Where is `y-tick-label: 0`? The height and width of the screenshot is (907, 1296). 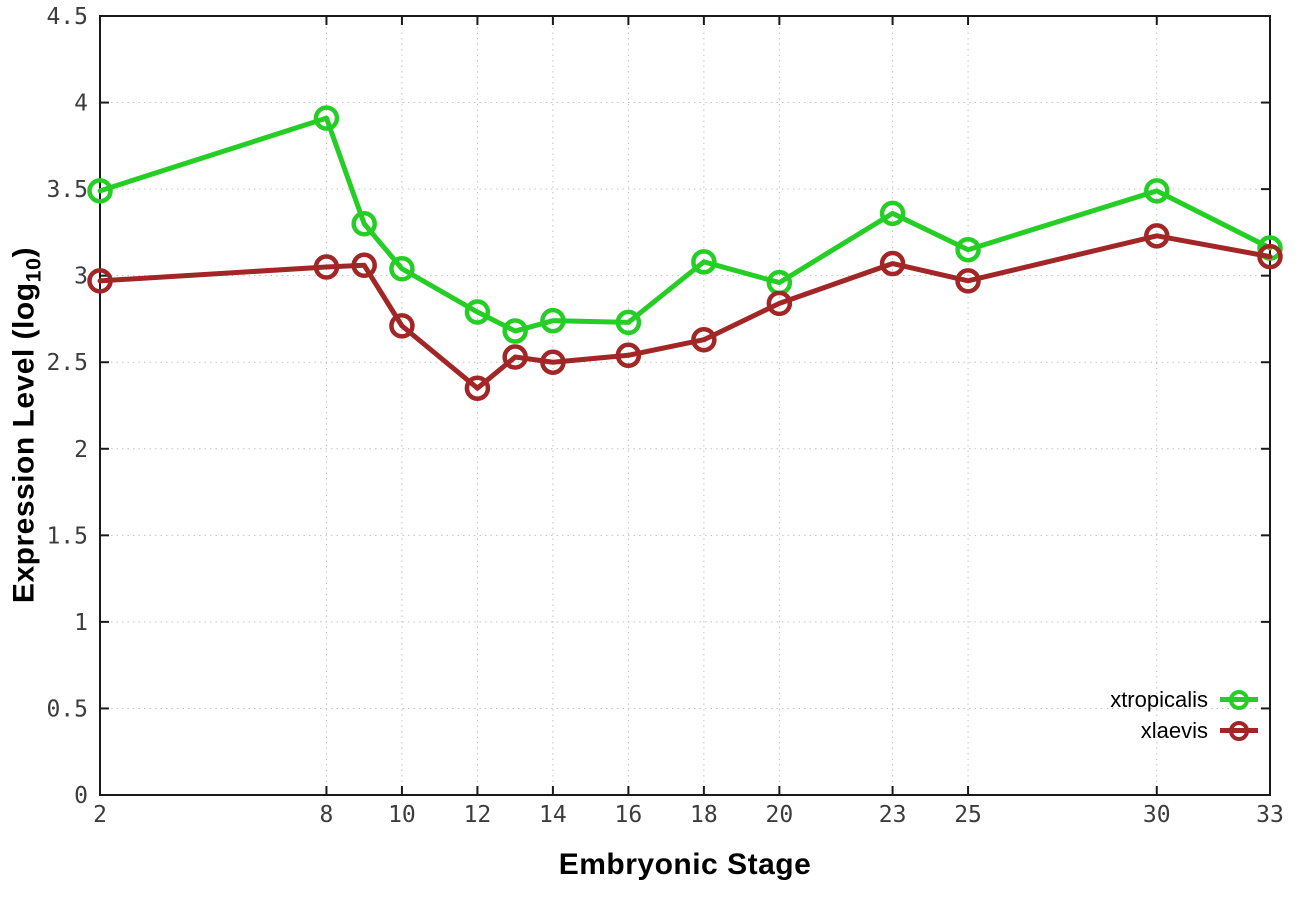 y-tick-label: 0 is located at coordinates (81, 796).